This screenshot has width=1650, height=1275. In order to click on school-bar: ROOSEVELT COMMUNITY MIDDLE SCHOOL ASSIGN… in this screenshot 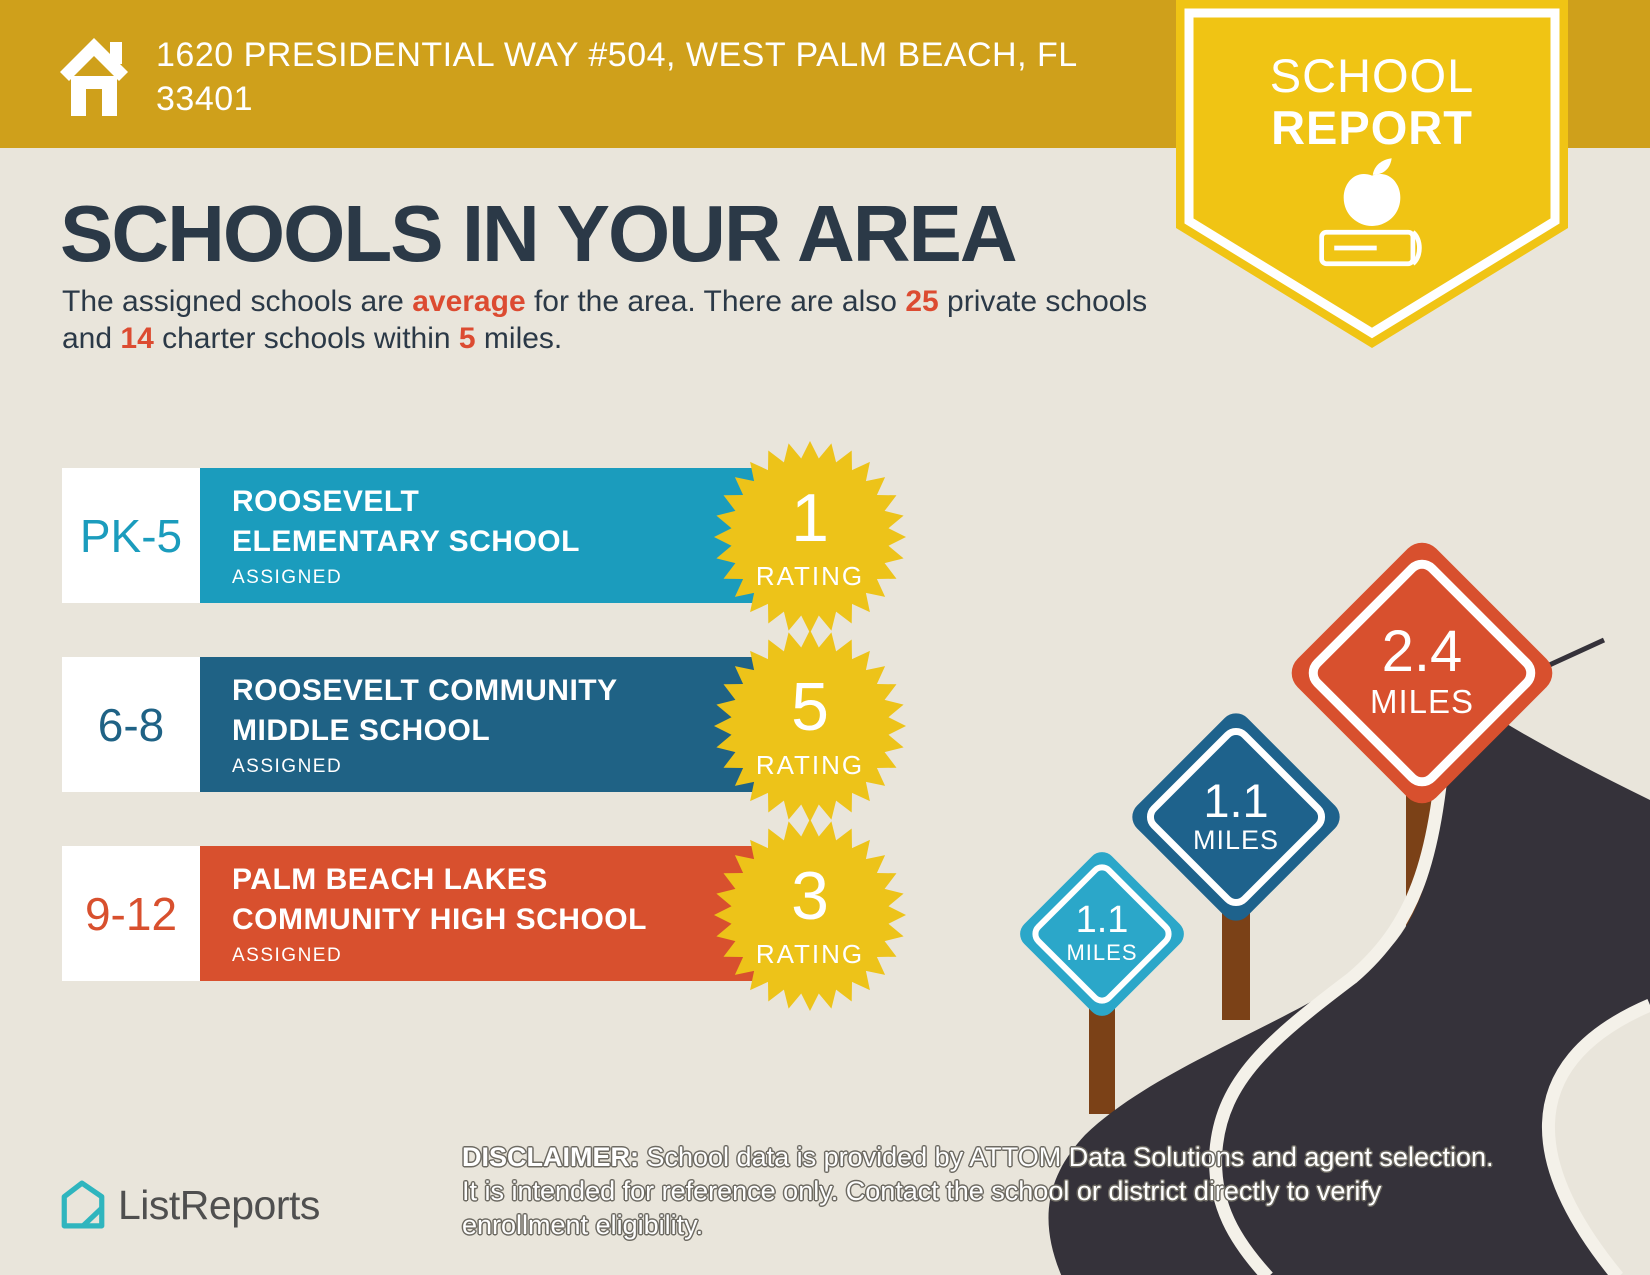, I will do `click(479, 724)`.